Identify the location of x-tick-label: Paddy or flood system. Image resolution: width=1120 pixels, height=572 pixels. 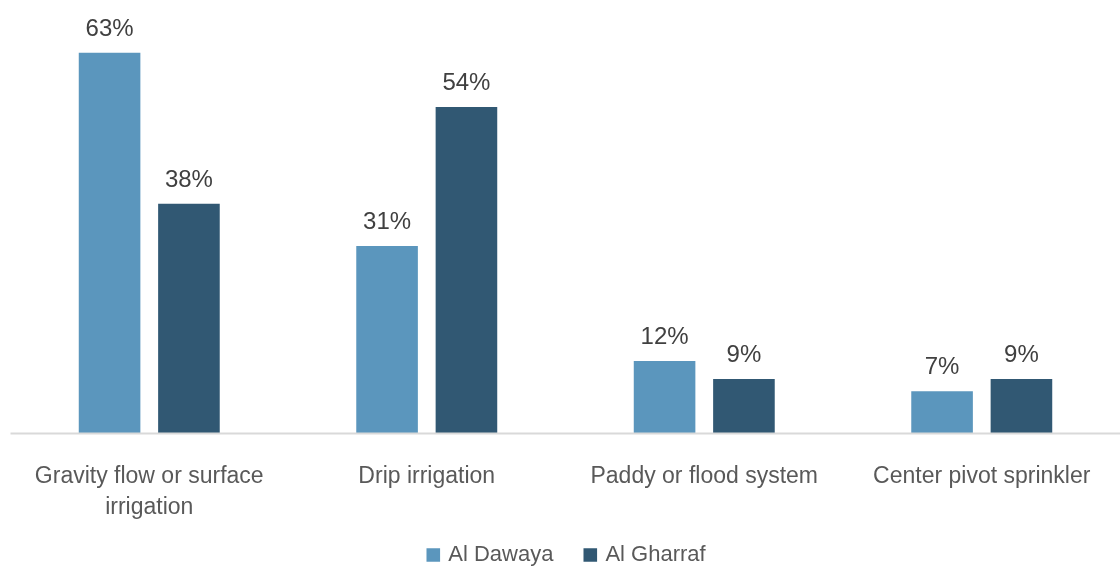
(704, 474).